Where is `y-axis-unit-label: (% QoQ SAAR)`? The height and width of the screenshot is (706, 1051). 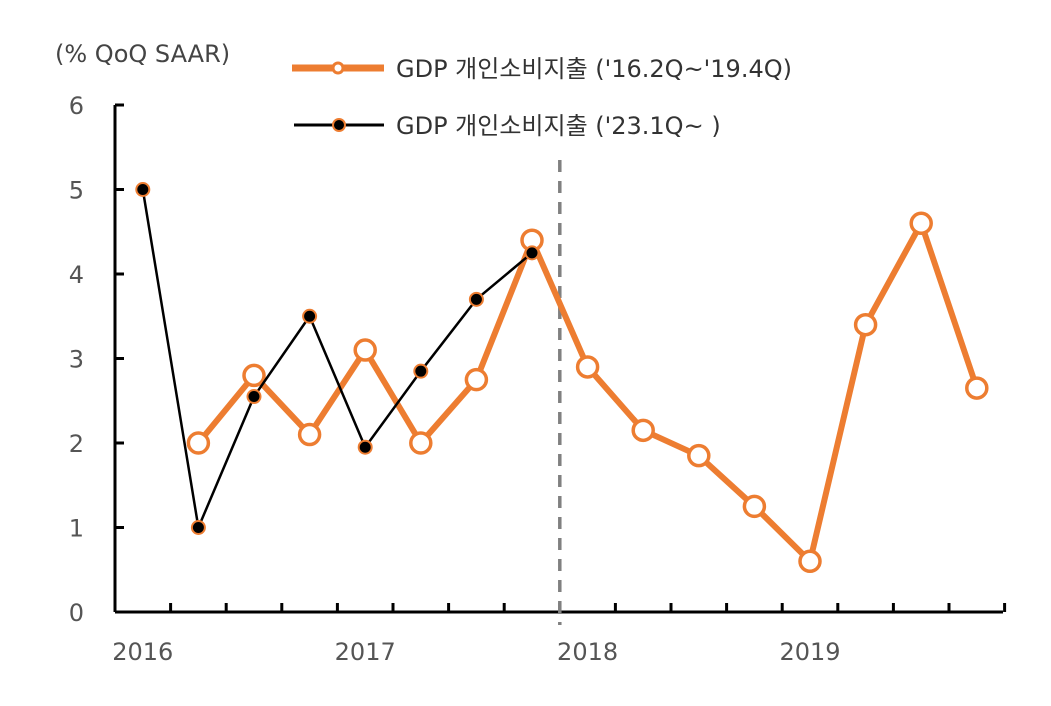
y-axis-unit-label: (% QoQ SAAR) is located at coordinates (142, 54).